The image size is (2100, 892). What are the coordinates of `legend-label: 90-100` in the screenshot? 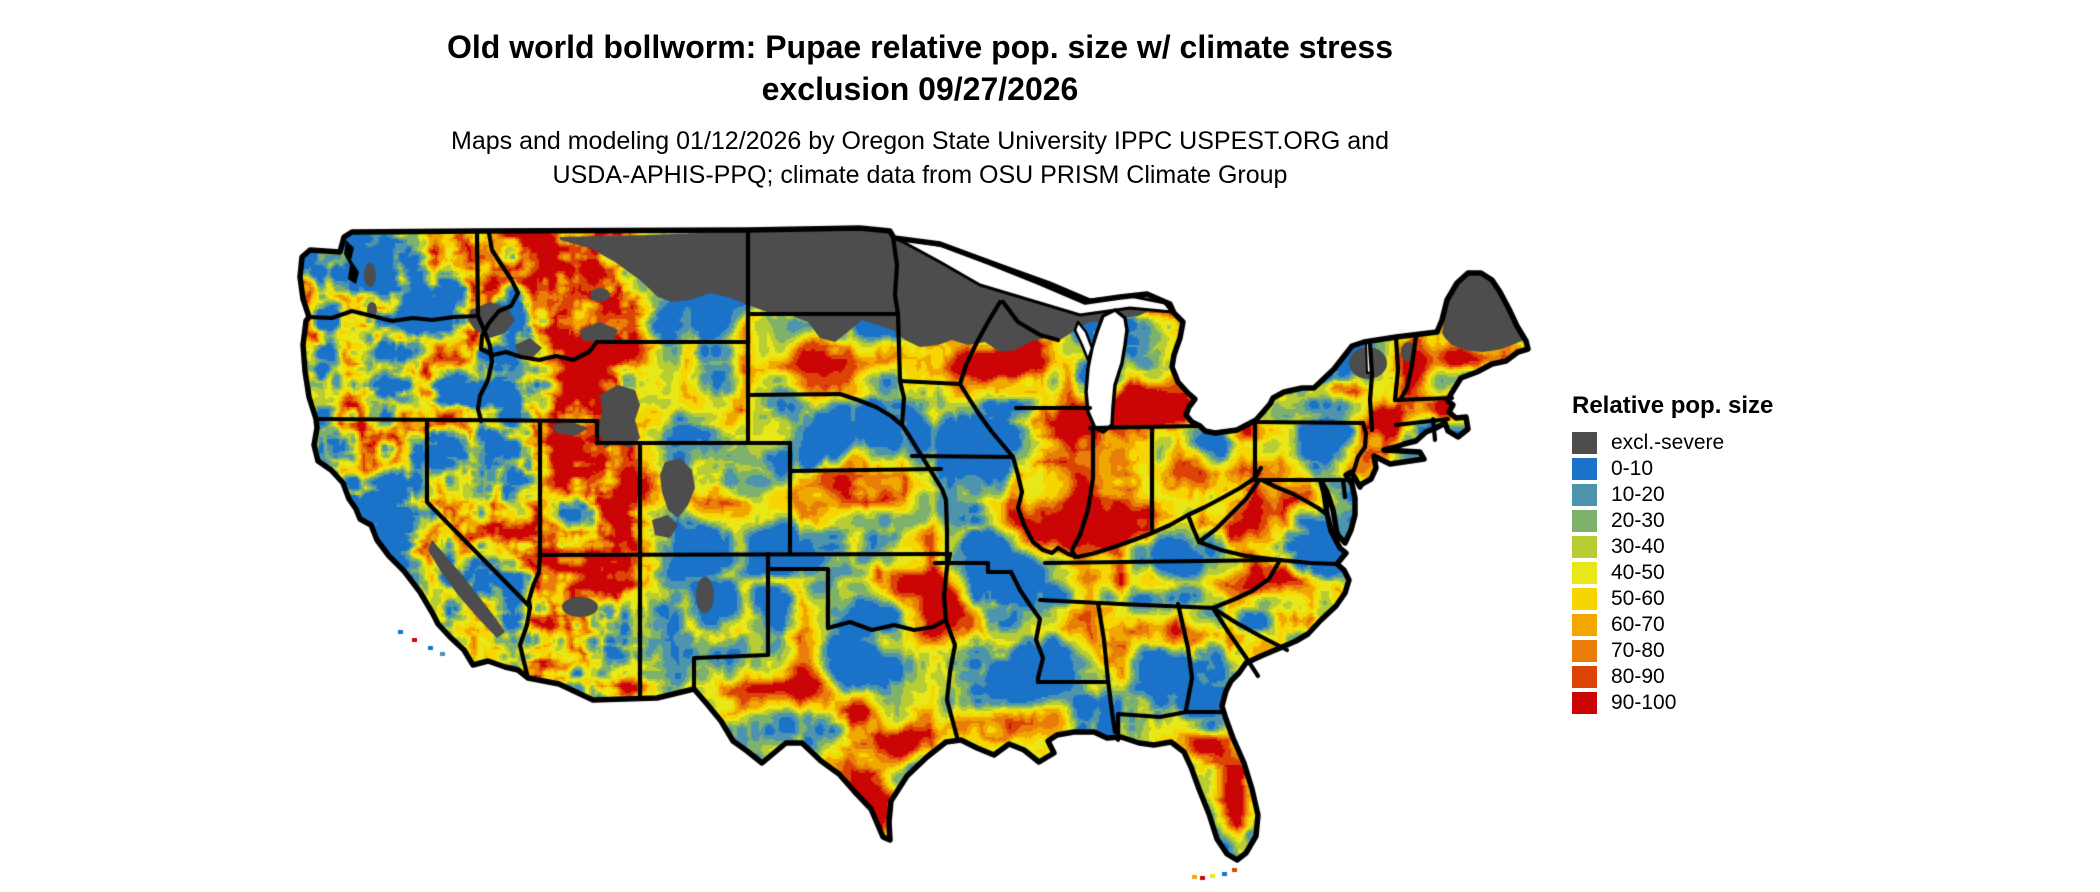 It's located at (1644, 702).